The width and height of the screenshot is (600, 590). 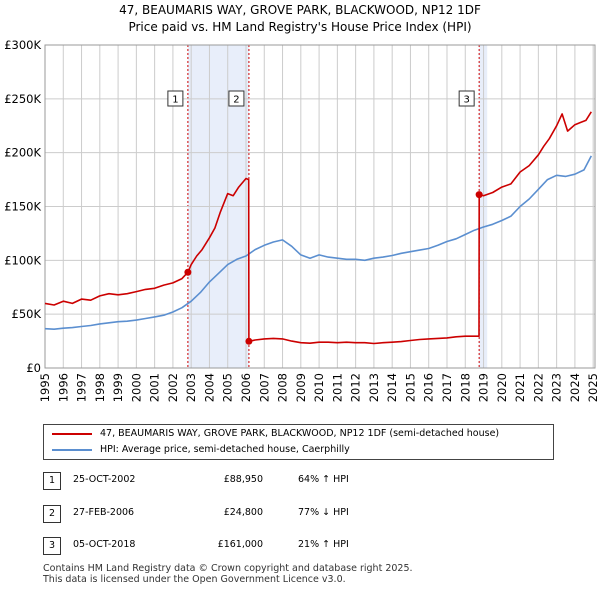 I want to click on x-tick-label: 2025, so click(x=593, y=387).